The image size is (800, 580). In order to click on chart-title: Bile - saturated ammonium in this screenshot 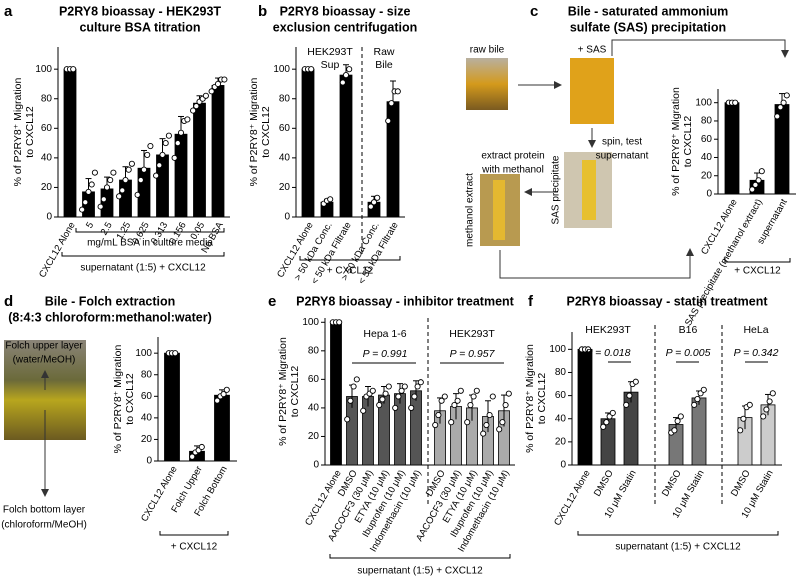, I will do `click(648, 11)`.